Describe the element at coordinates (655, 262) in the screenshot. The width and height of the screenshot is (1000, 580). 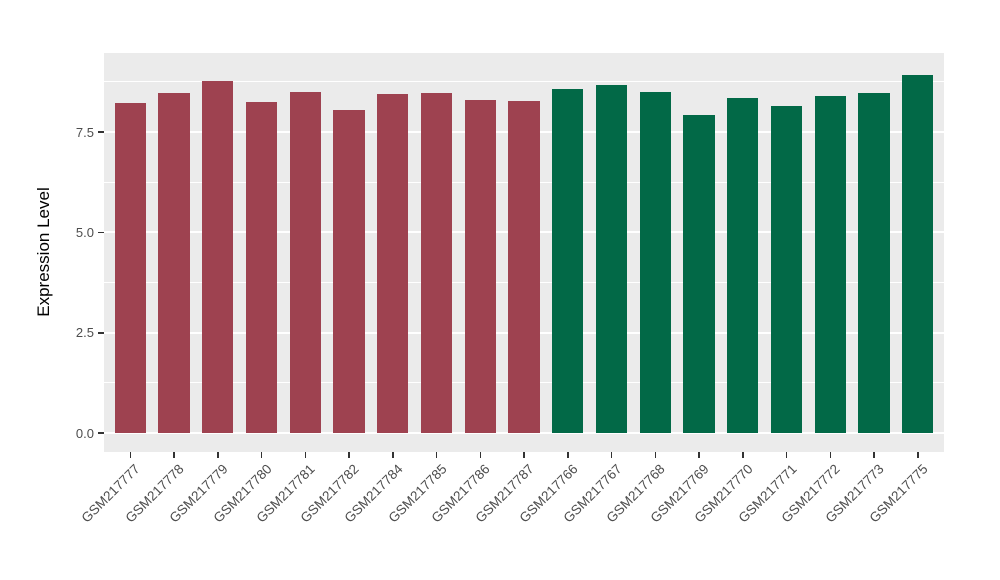
I see `bar-GSM217768` at that location.